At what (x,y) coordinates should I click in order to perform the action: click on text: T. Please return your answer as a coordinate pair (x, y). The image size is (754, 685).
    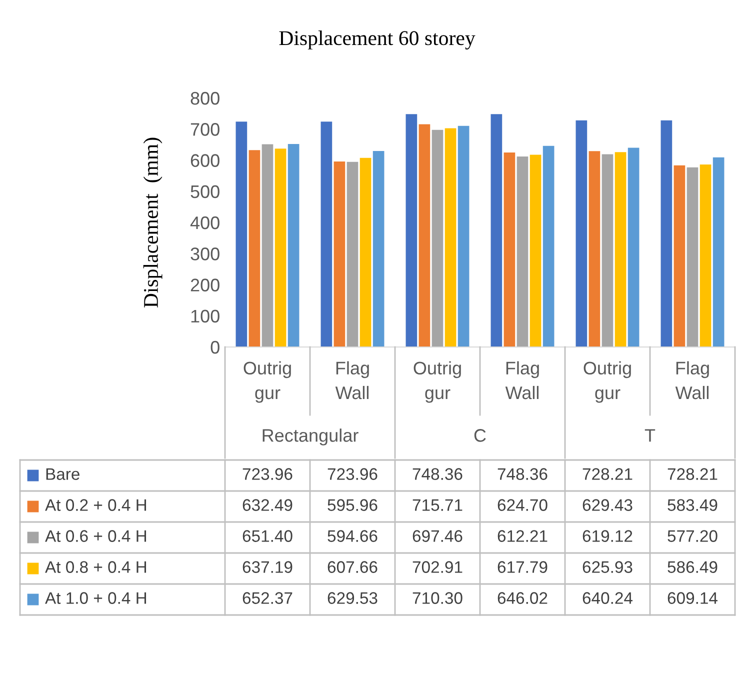
    Looking at the image, I should click on (650, 435).